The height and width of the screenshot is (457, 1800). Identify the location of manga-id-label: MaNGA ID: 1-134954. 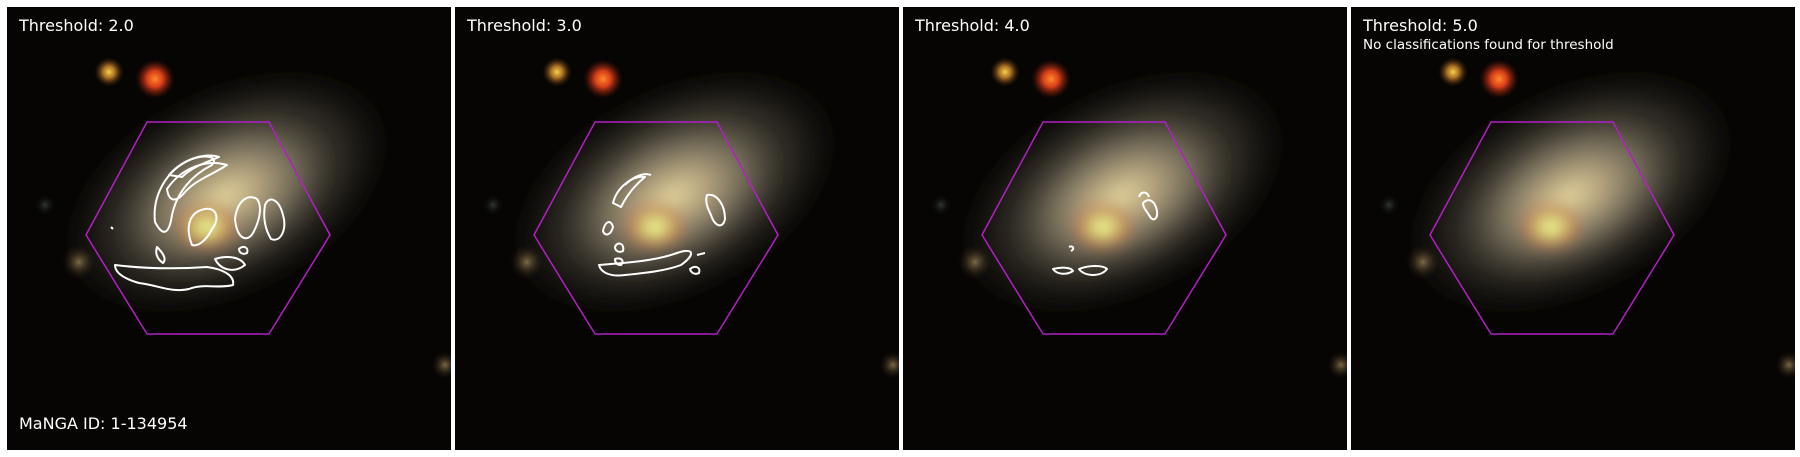
(103, 423).